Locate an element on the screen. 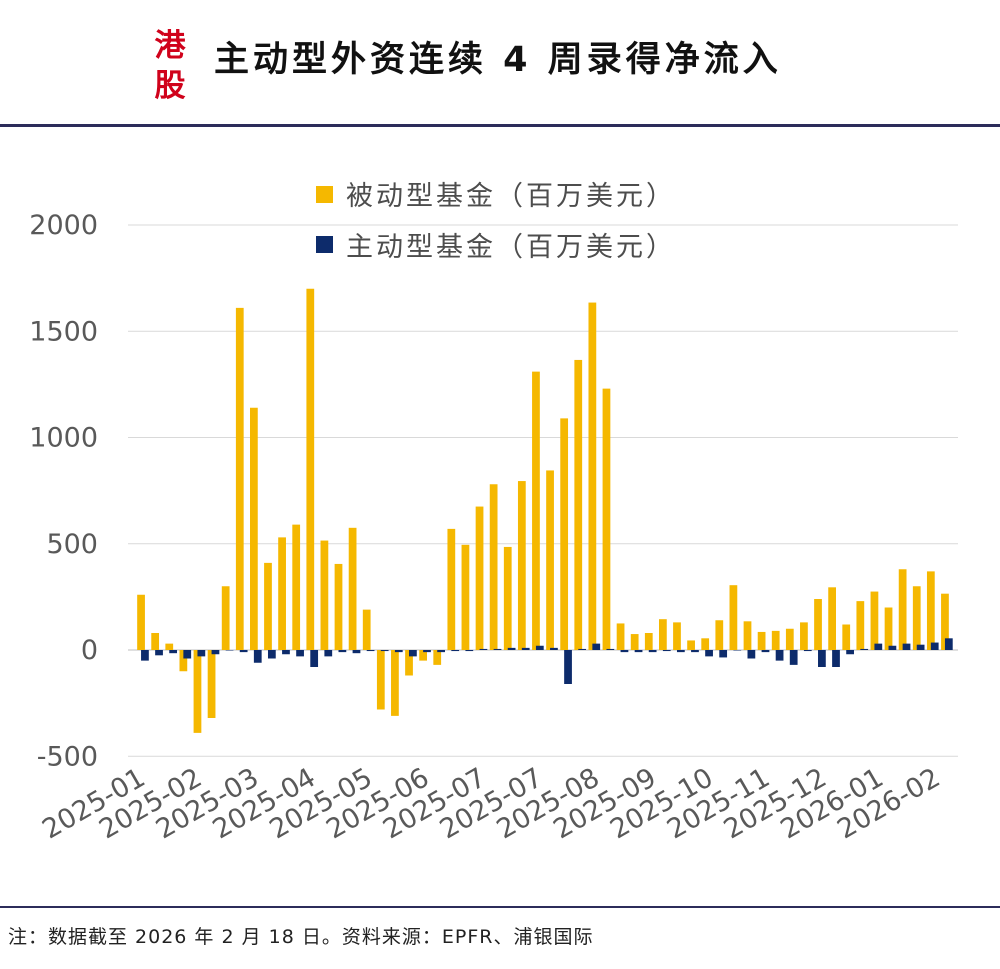 This screenshot has height=969, width=1000. legend-swatch-passive is located at coordinates (324, 194).